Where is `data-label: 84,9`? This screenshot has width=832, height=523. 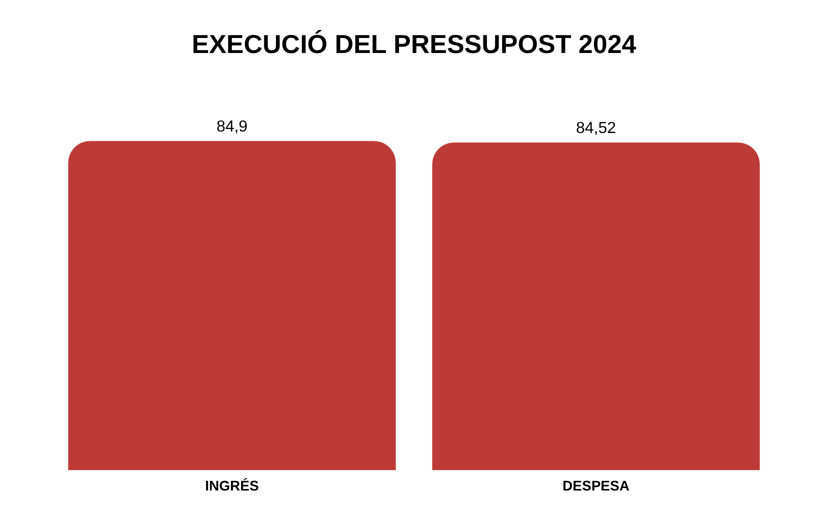 data-label: 84,9 is located at coordinates (232, 127).